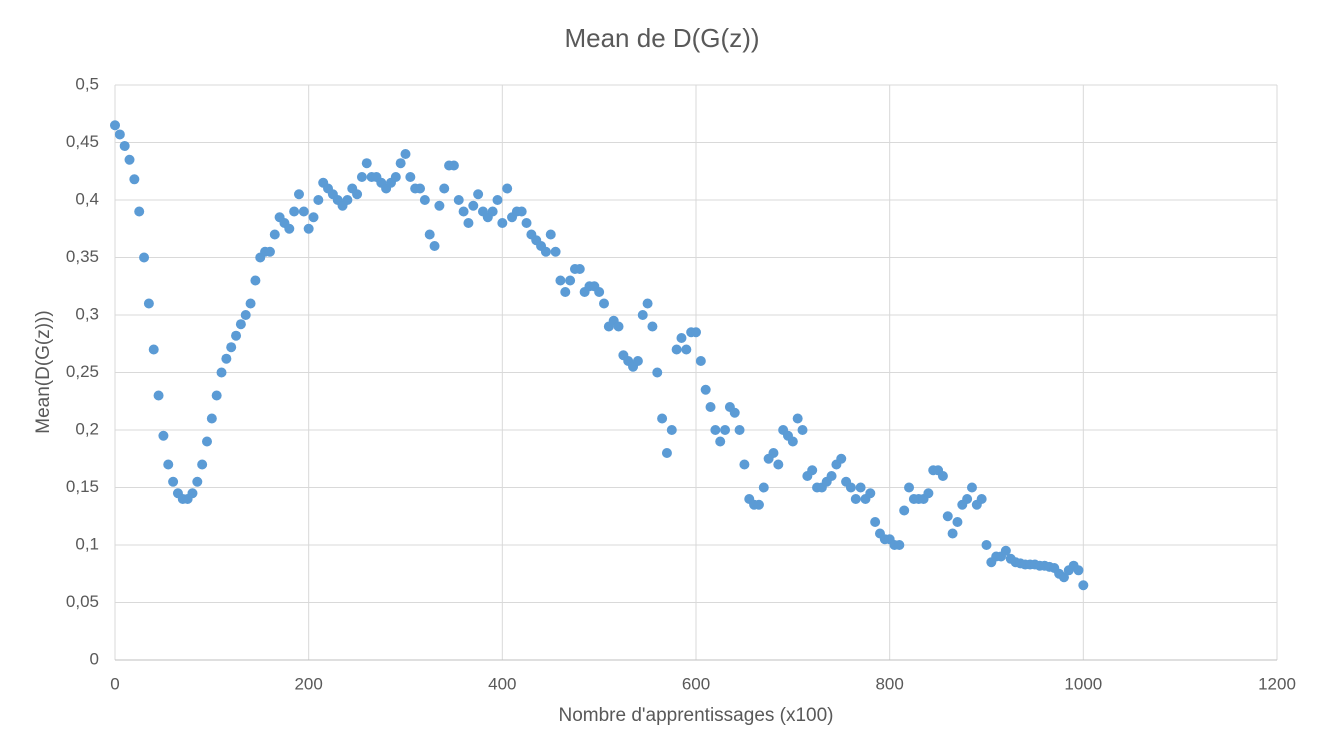  I want to click on y-tick-label: 0,15, so click(82, 486).